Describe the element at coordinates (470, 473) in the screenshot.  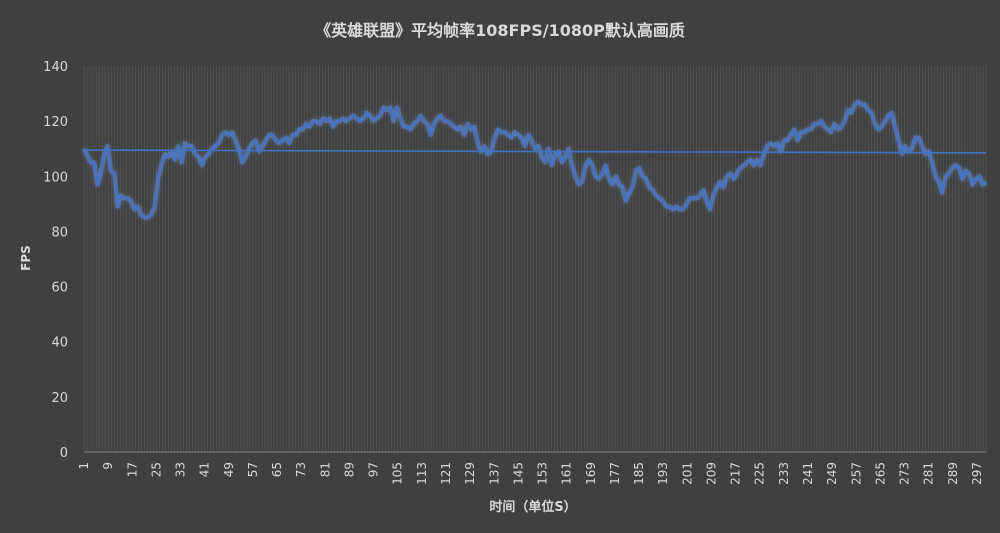
I see `x-tick-label: 129` at that location.